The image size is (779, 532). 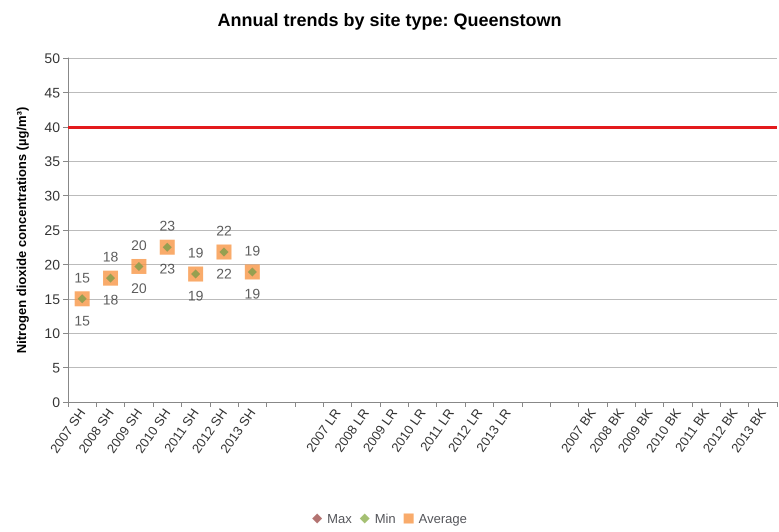 What do you see at coordinates (442, 518) in the screenshot?
I see `legend-label: Average` at bounding box center [442, 518].